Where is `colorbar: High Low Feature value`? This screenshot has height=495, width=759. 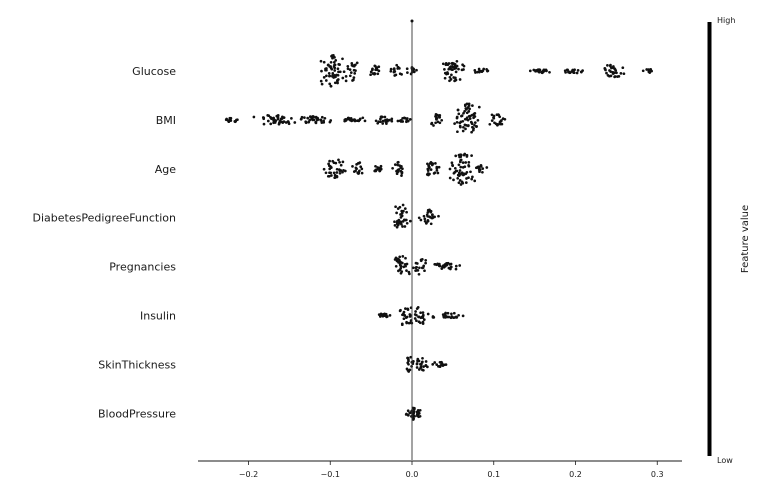 colorbar: High Low Feature value is located at coordinates (729, 240).